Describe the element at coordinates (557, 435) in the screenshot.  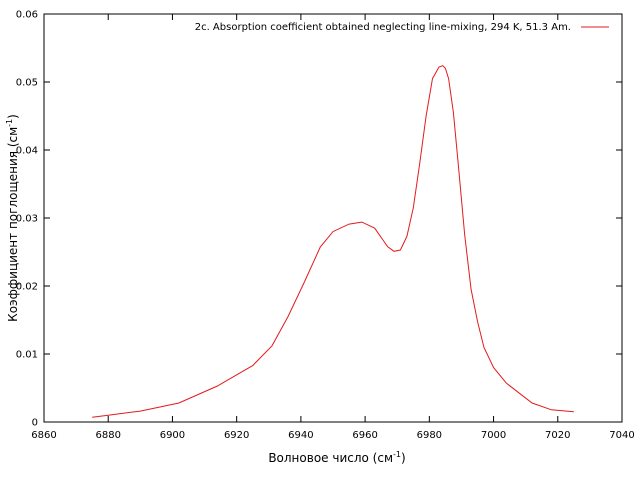
I see `x-tick-label: 7020` at that location.